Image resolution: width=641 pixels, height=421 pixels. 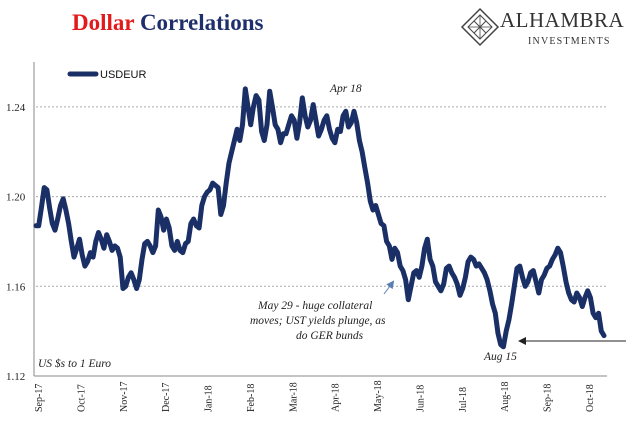 I want to click on chart-title: Dollar Correlations, so click(x=167, y=23).